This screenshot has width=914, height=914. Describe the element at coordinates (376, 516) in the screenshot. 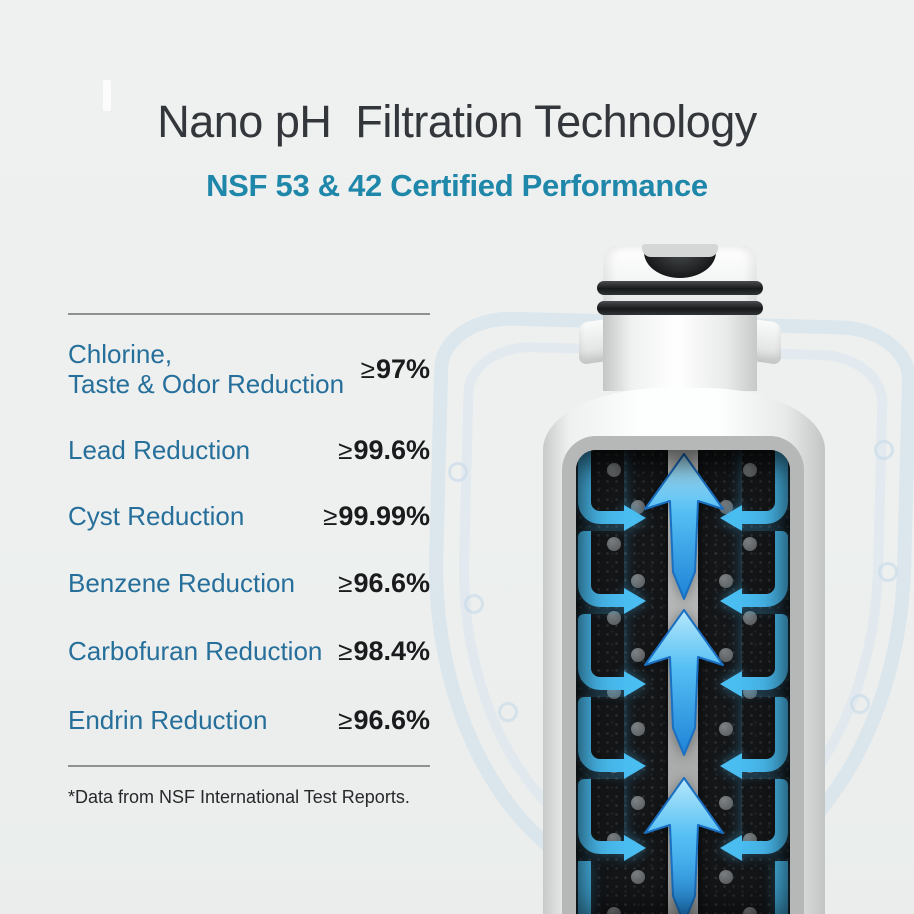

I see `reduction-value: ≥99.99%` at that location.